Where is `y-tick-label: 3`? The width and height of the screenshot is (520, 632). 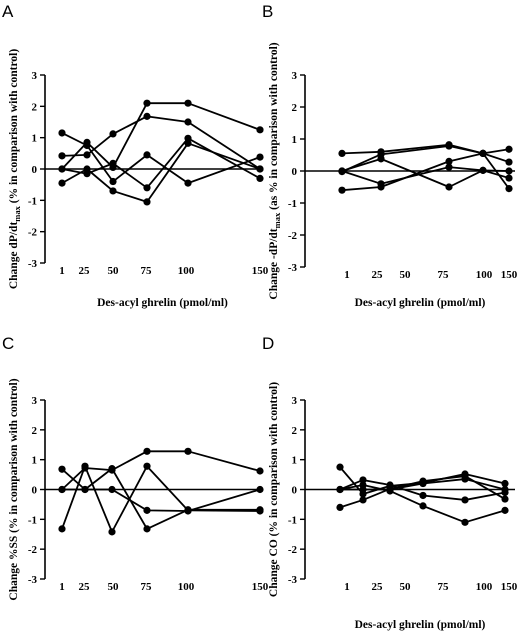
y-tick-label: 3 is located at coordinates (35, 76).